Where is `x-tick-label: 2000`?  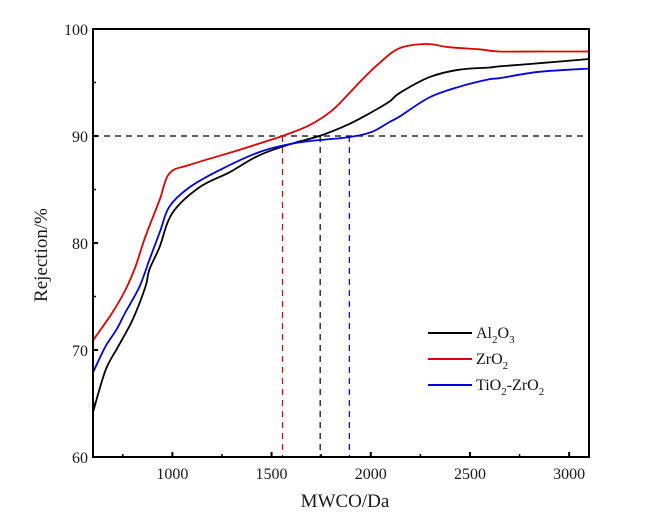
x-tick-label: 2000 is located at coordinates (371, 474).